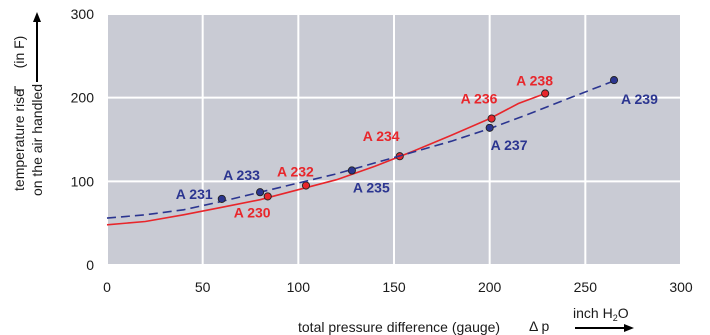  Describe the element at coordinates (639, 99) in the screenshot. I see `point-label: A 239` at that location.